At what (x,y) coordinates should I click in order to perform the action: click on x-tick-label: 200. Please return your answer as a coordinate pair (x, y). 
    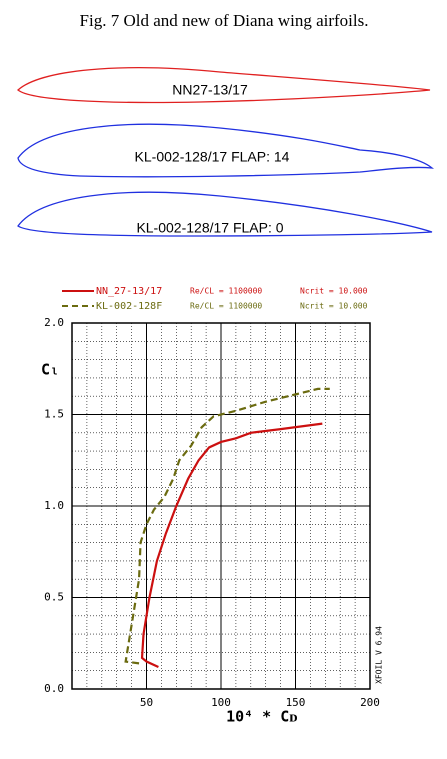
    Looking at the image, I should click on (370, 702).